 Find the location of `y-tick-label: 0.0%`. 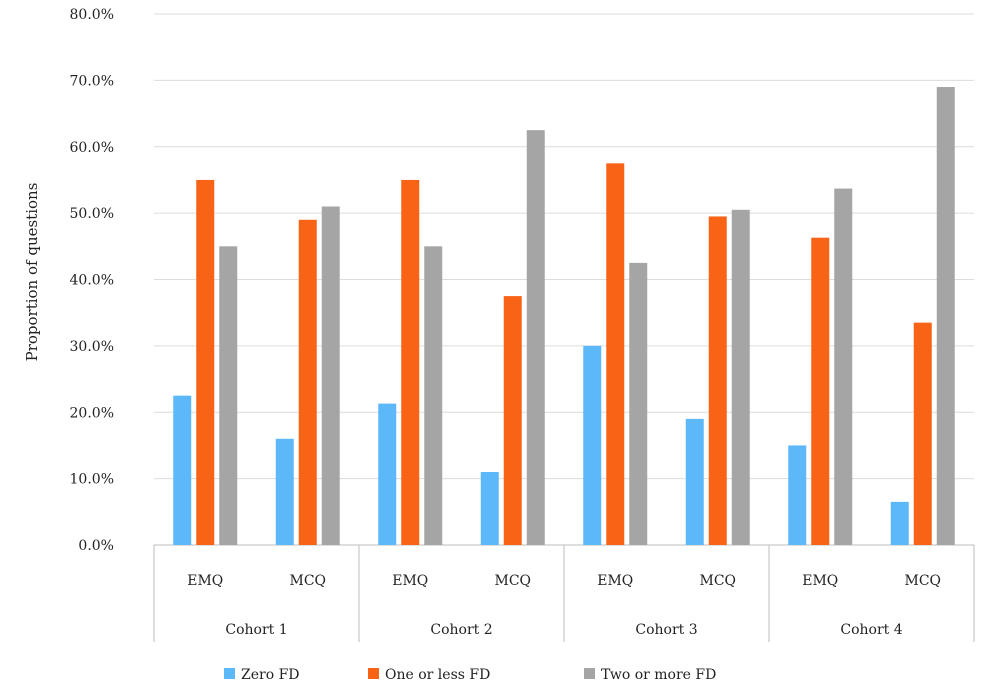

y-tick-label: 0.0% is located at coordinates (96, 546).